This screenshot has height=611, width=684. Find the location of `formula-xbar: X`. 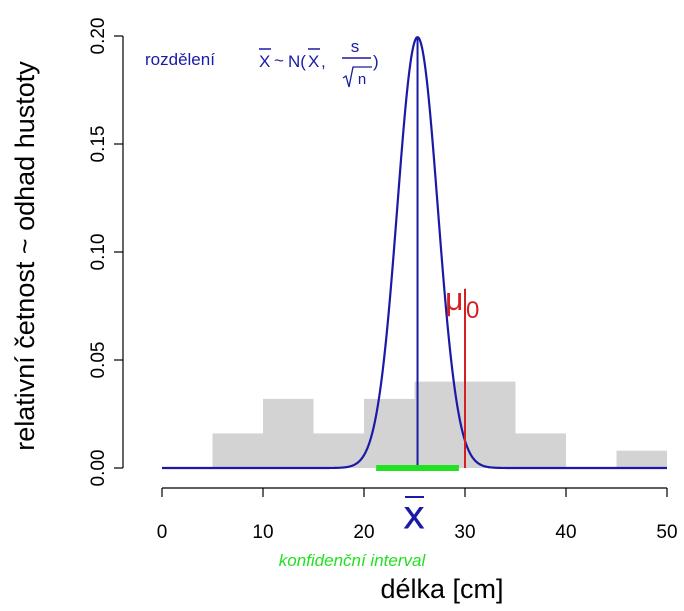

formula-xbar: X is located at coordinates (264, 61).